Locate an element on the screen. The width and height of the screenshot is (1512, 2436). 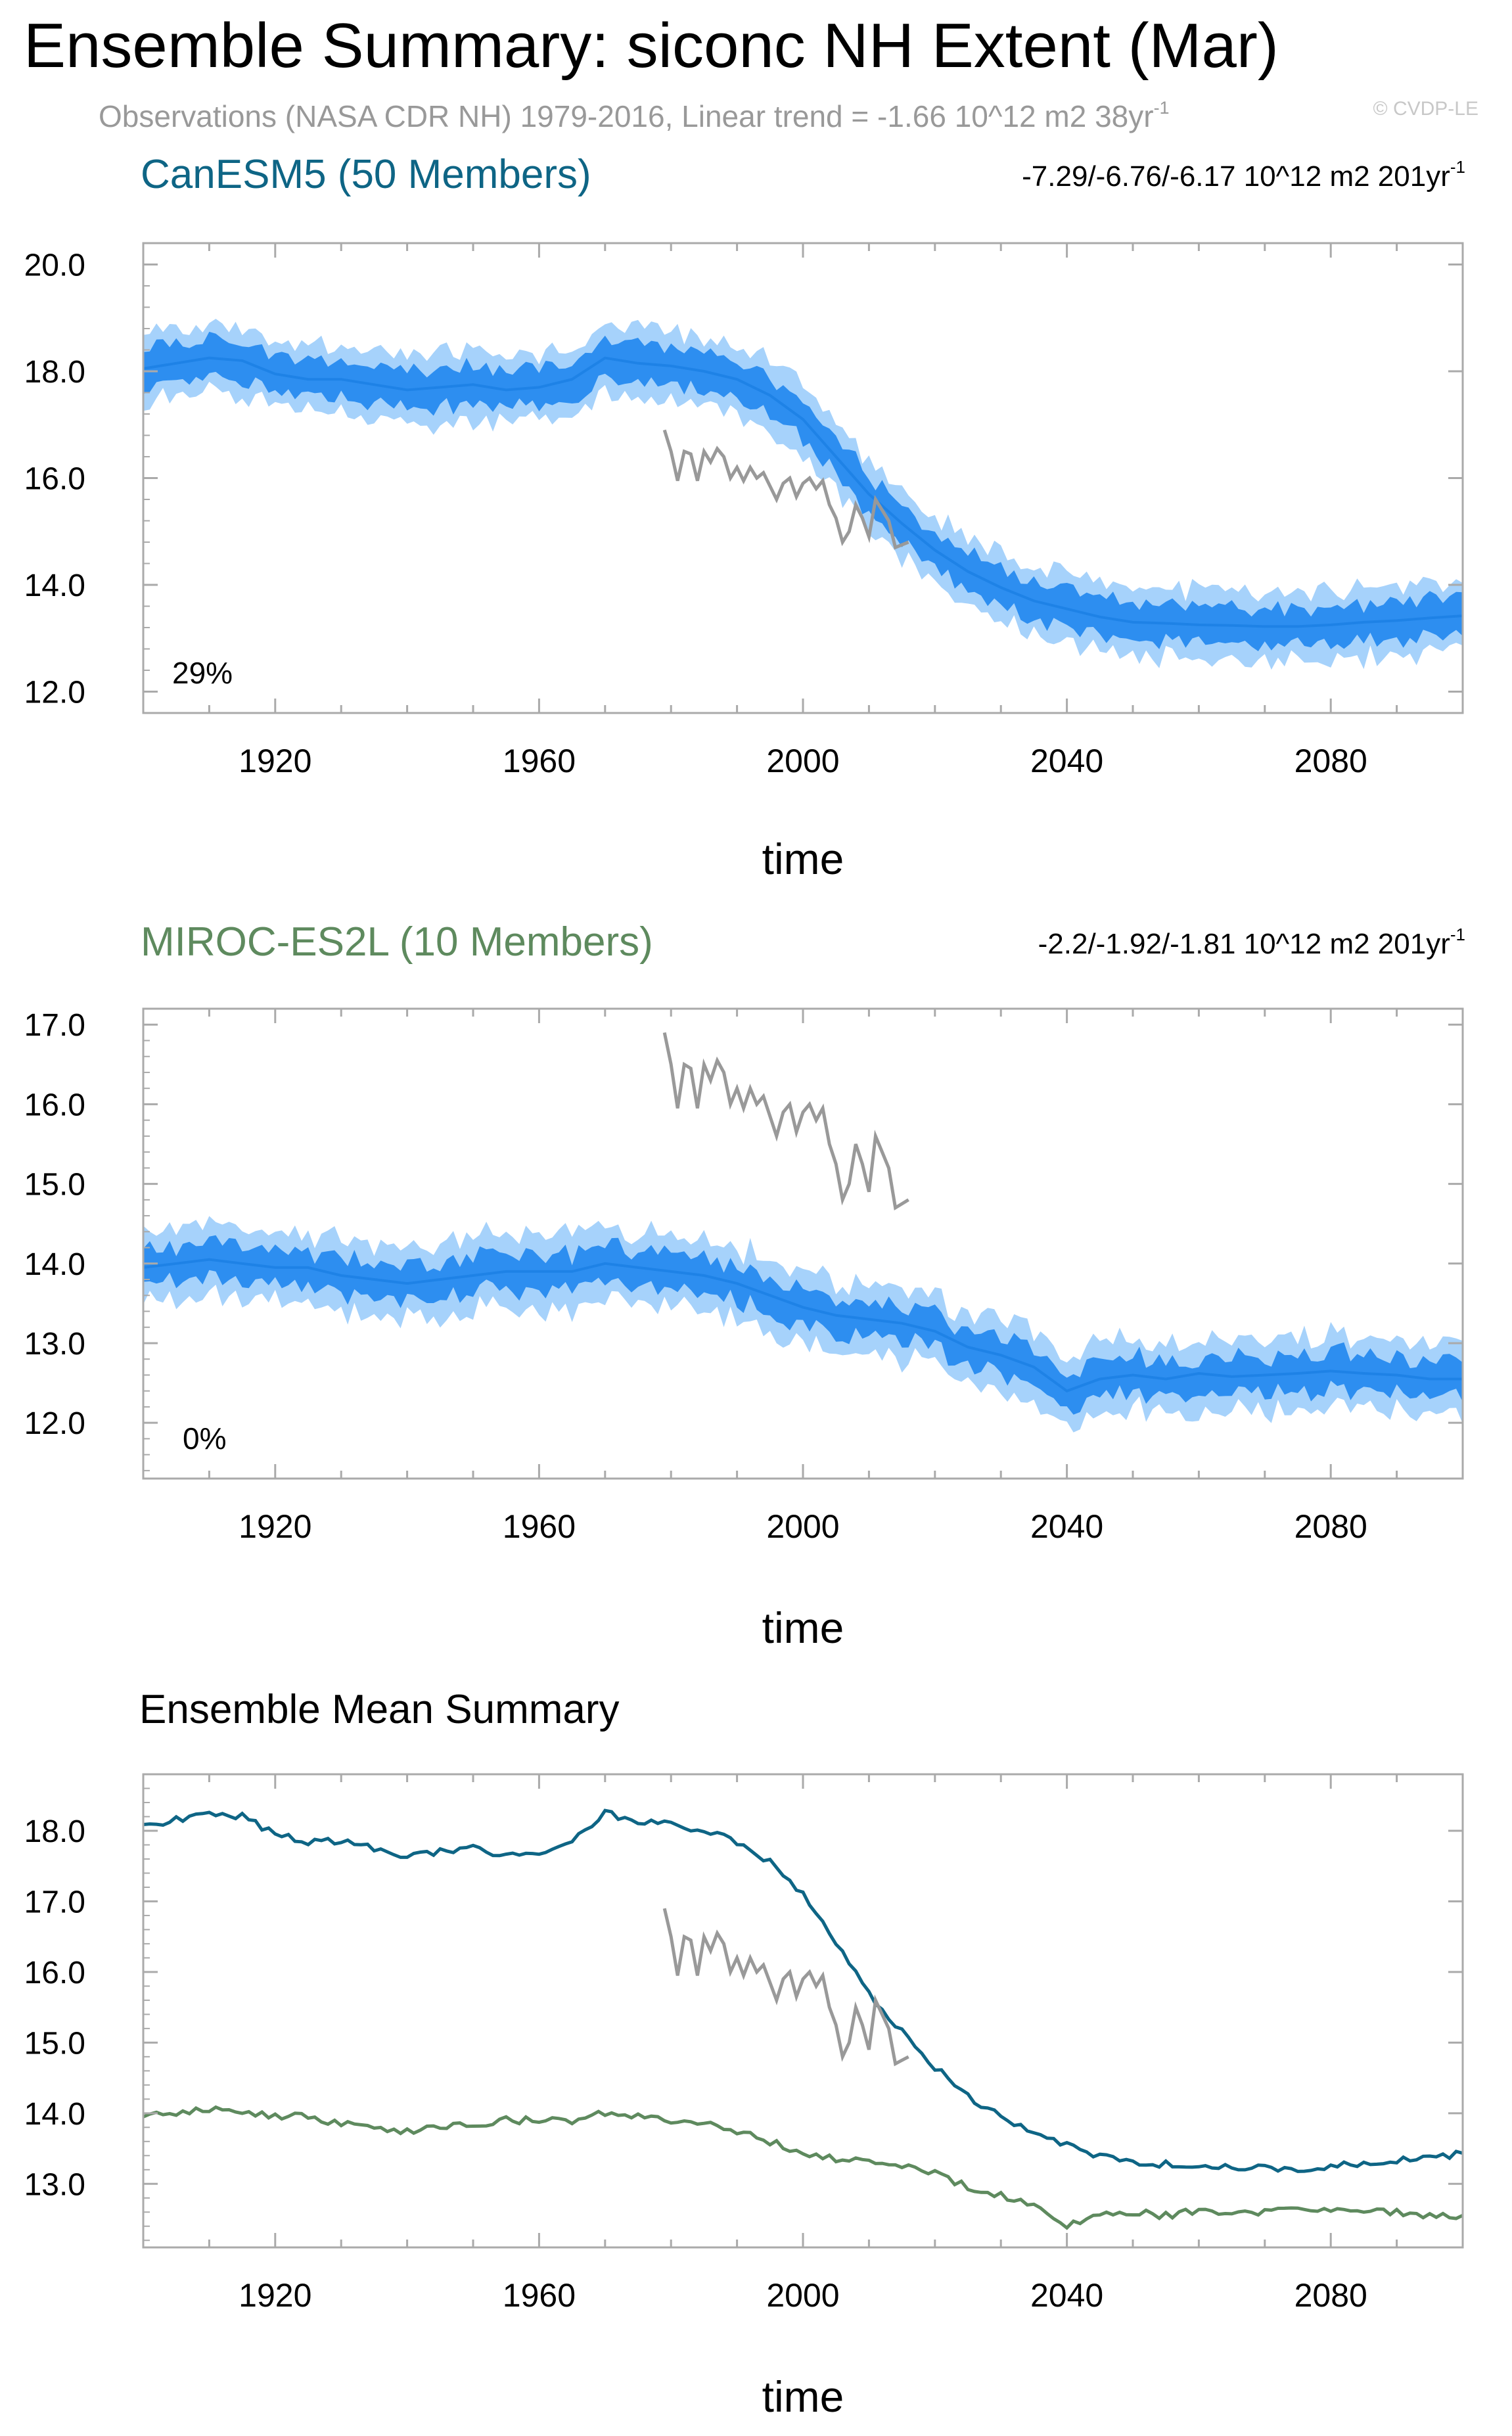
panel-title-mean: Ensemble Mean Summary is located at coordinates (379, 1710).